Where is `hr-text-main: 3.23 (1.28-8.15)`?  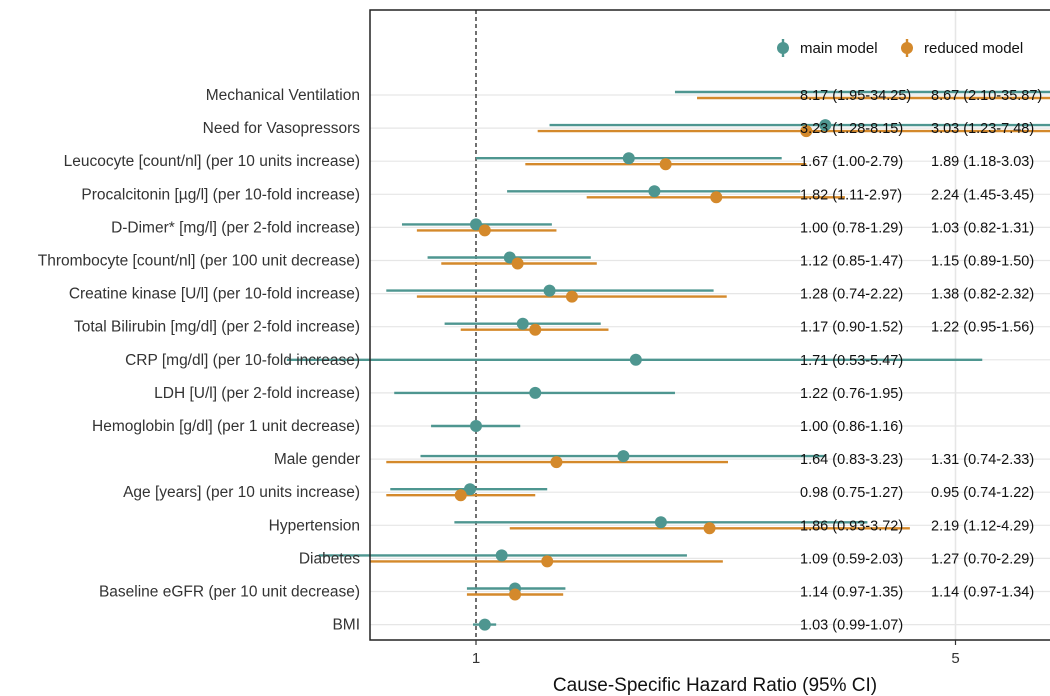 hr-text-main: 3.23 (1.28-8.15) is located at coordinates (851, 129).